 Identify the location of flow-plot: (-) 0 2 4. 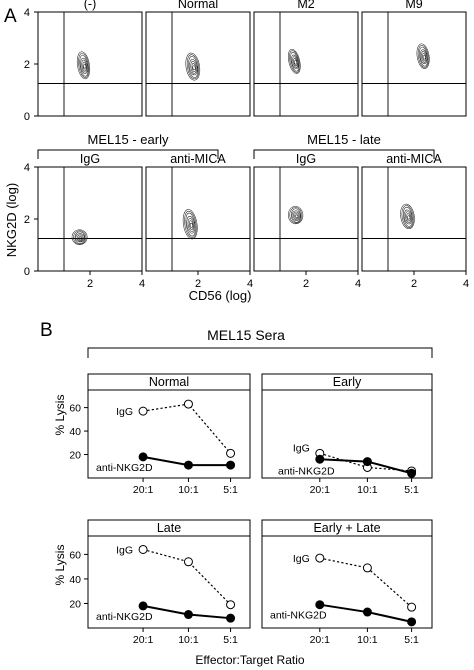
(83, 61).